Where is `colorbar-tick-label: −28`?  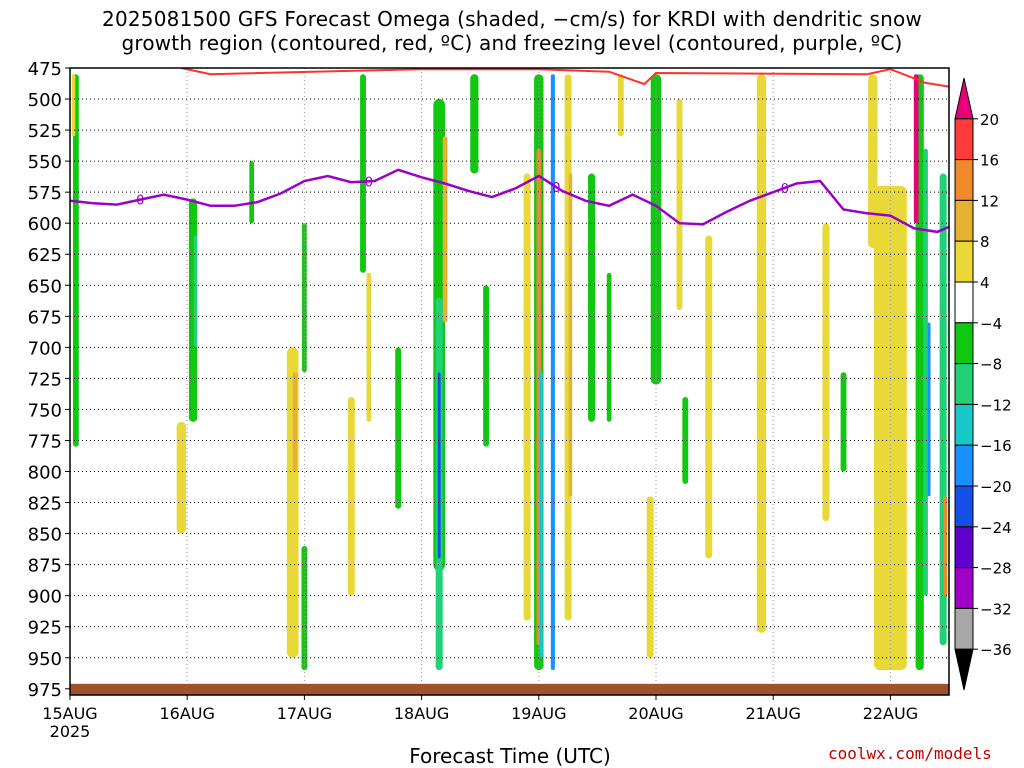
colorbar-tick-label: −28 is located at coordinates (996, 569).